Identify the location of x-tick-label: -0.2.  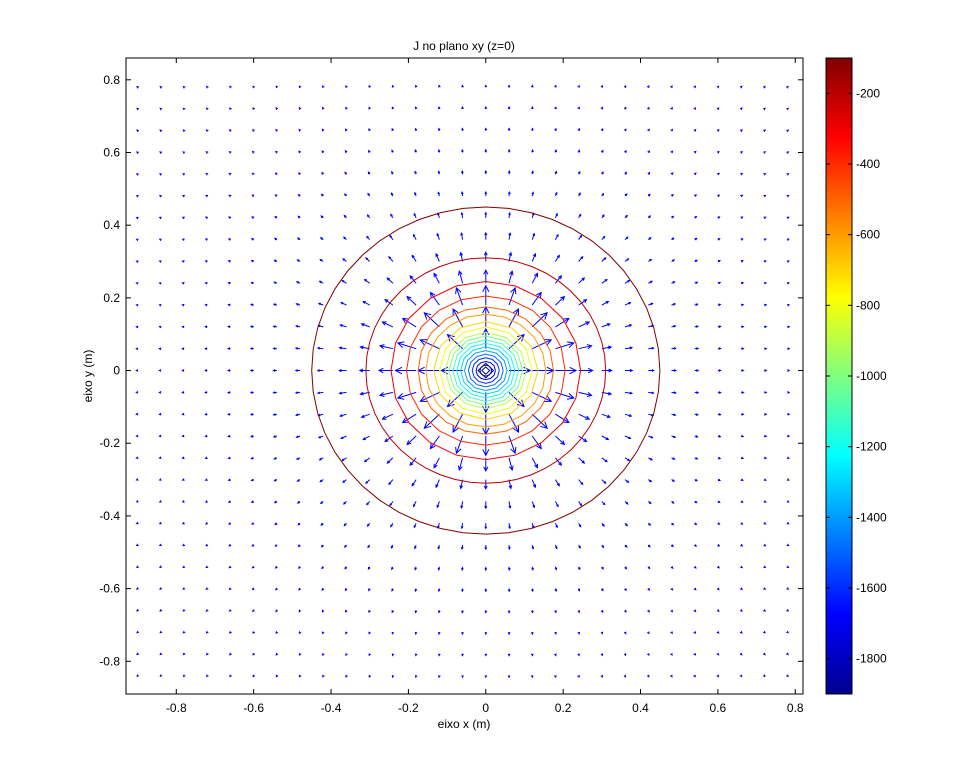
(408, 708).